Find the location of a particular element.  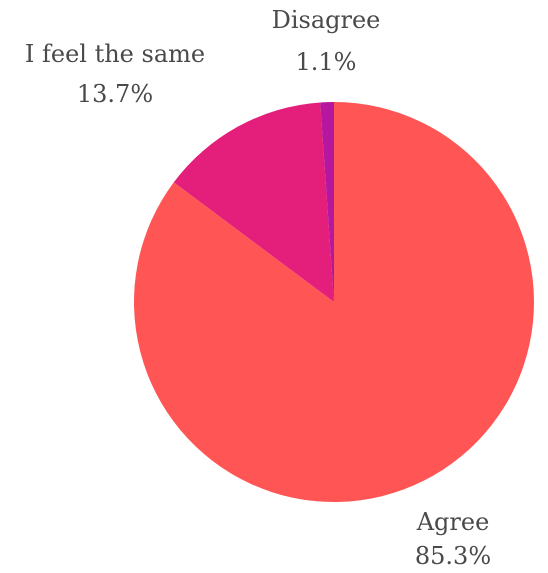

slice-i-feel-the-same is located at coordinates (253, 202).